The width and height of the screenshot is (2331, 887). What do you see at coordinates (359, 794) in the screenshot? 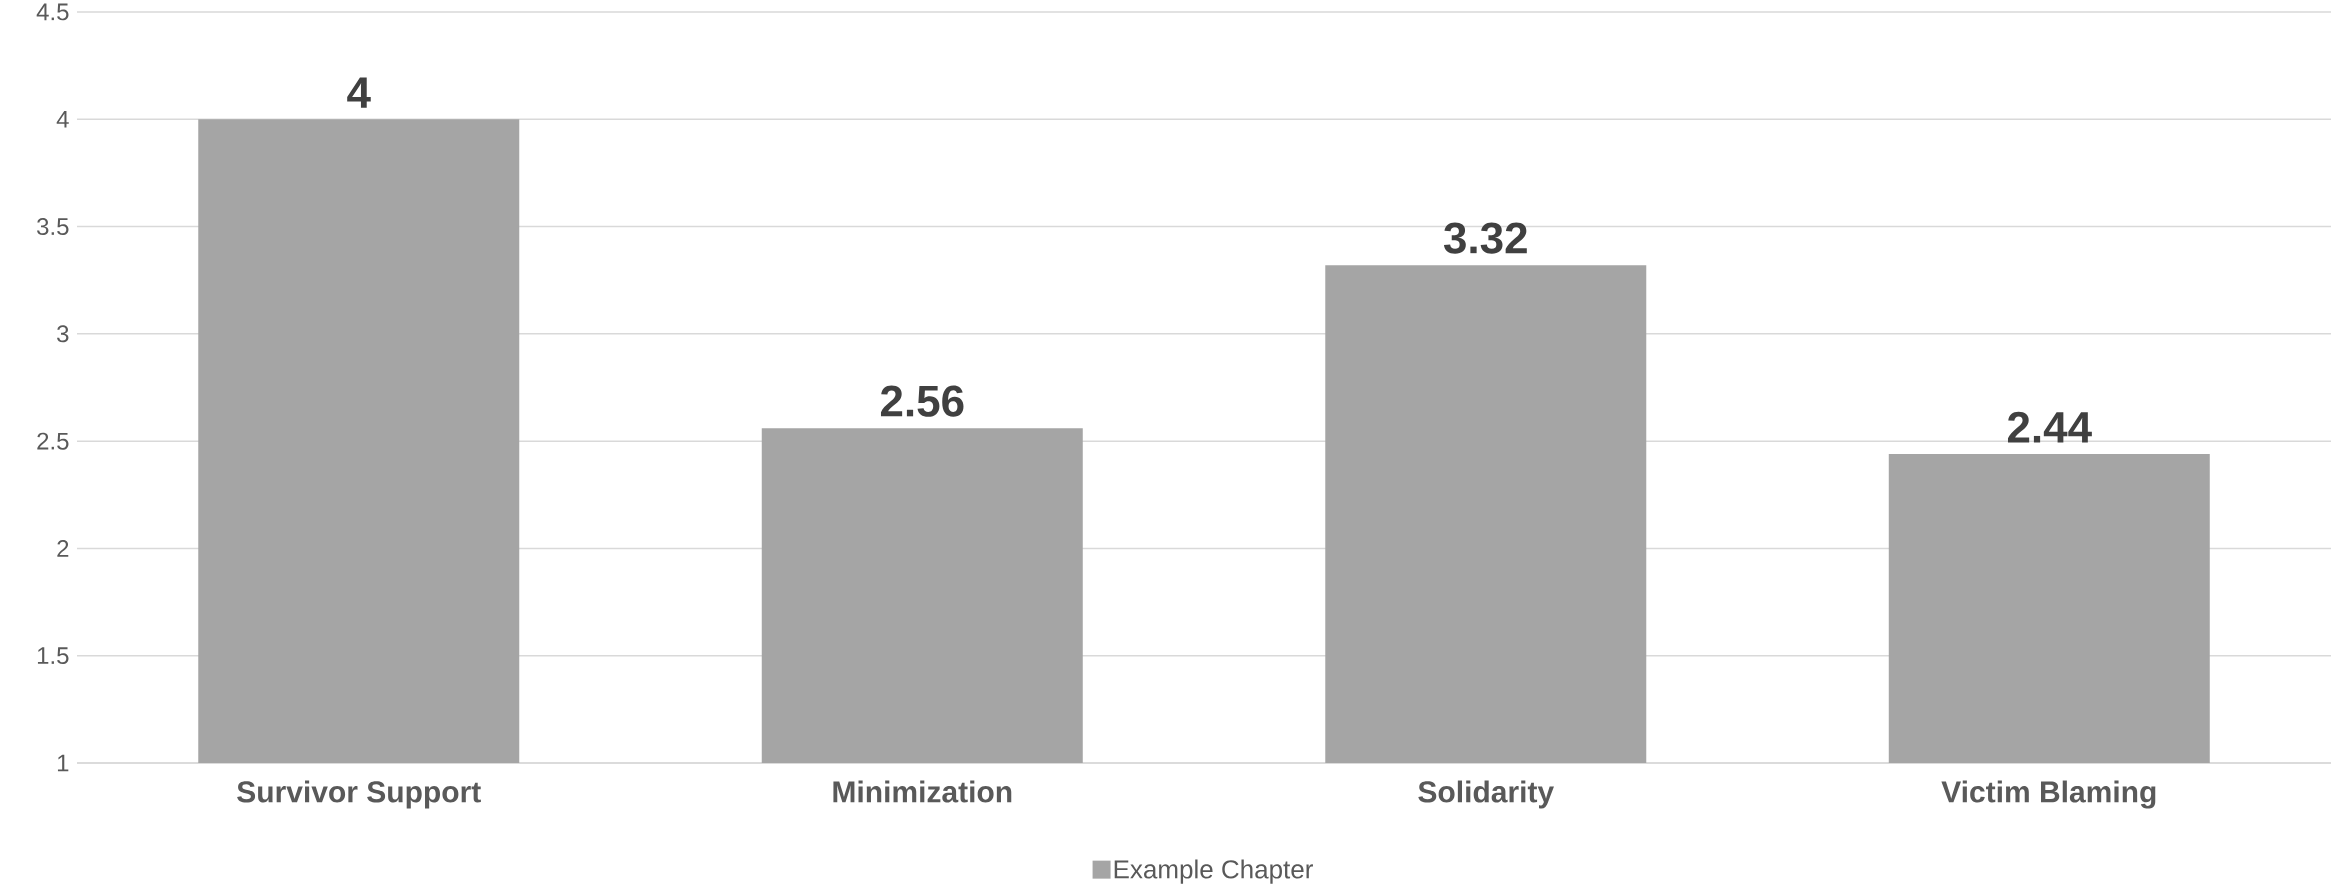
I see `x-tick-label: Survivor Support` at bounding box center [359, 794].